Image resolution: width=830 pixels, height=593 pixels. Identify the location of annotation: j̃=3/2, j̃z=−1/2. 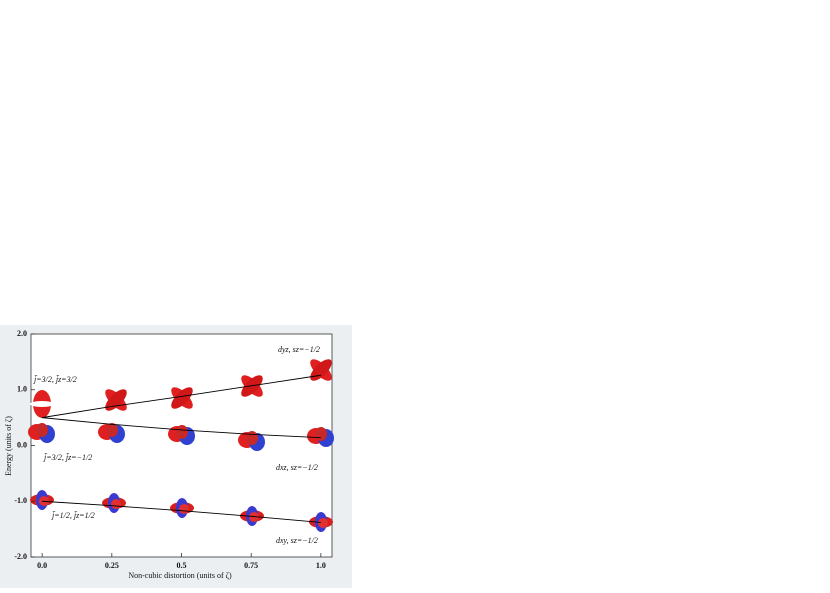
(67, 456).